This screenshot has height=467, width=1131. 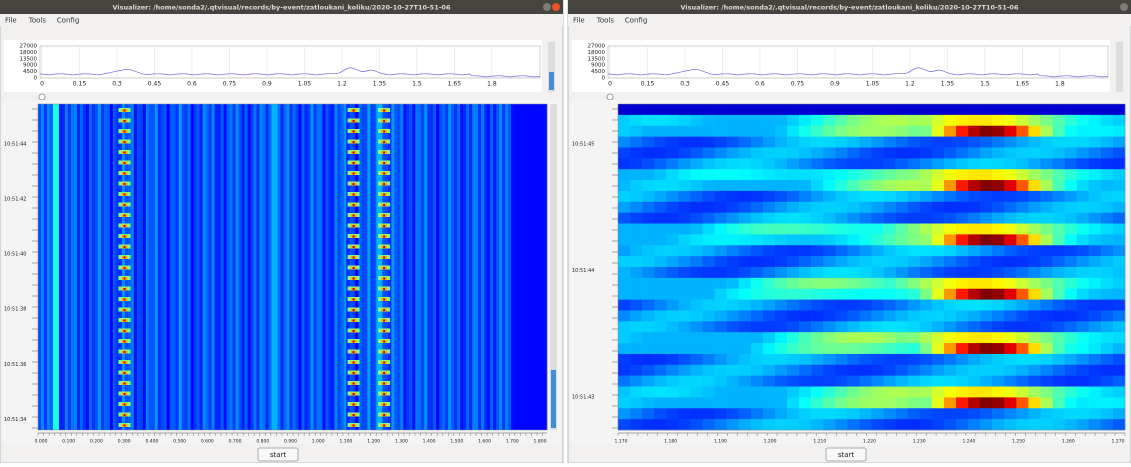 What do you see at coordinates (770, 442) in the screenshot?
I see `freq-label: 1.200` at bounding box center [770, 442].